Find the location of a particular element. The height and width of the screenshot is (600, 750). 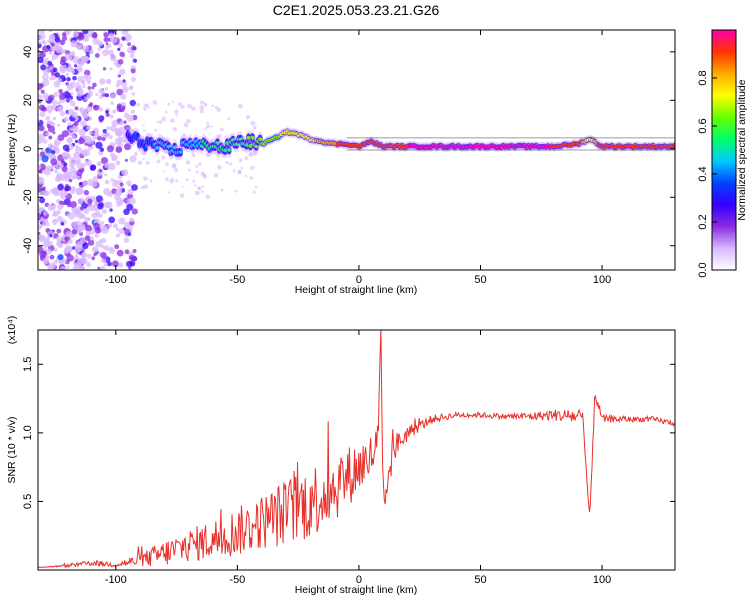

colorbar-gradient is located at coordinates (724, 150).